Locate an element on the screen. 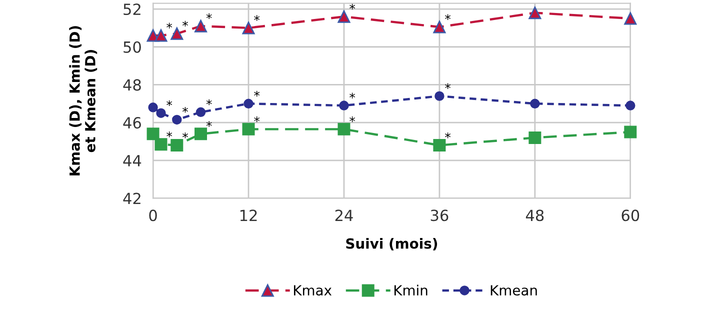  y-tick-label: 46 is located at coordinates (132, 123).